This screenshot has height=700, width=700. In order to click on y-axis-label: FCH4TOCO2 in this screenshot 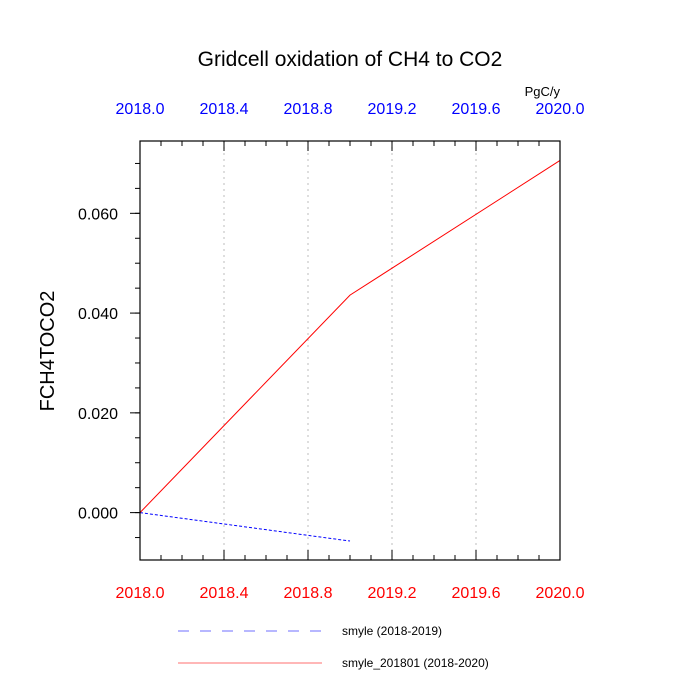, I will do `click(48, 351)`.